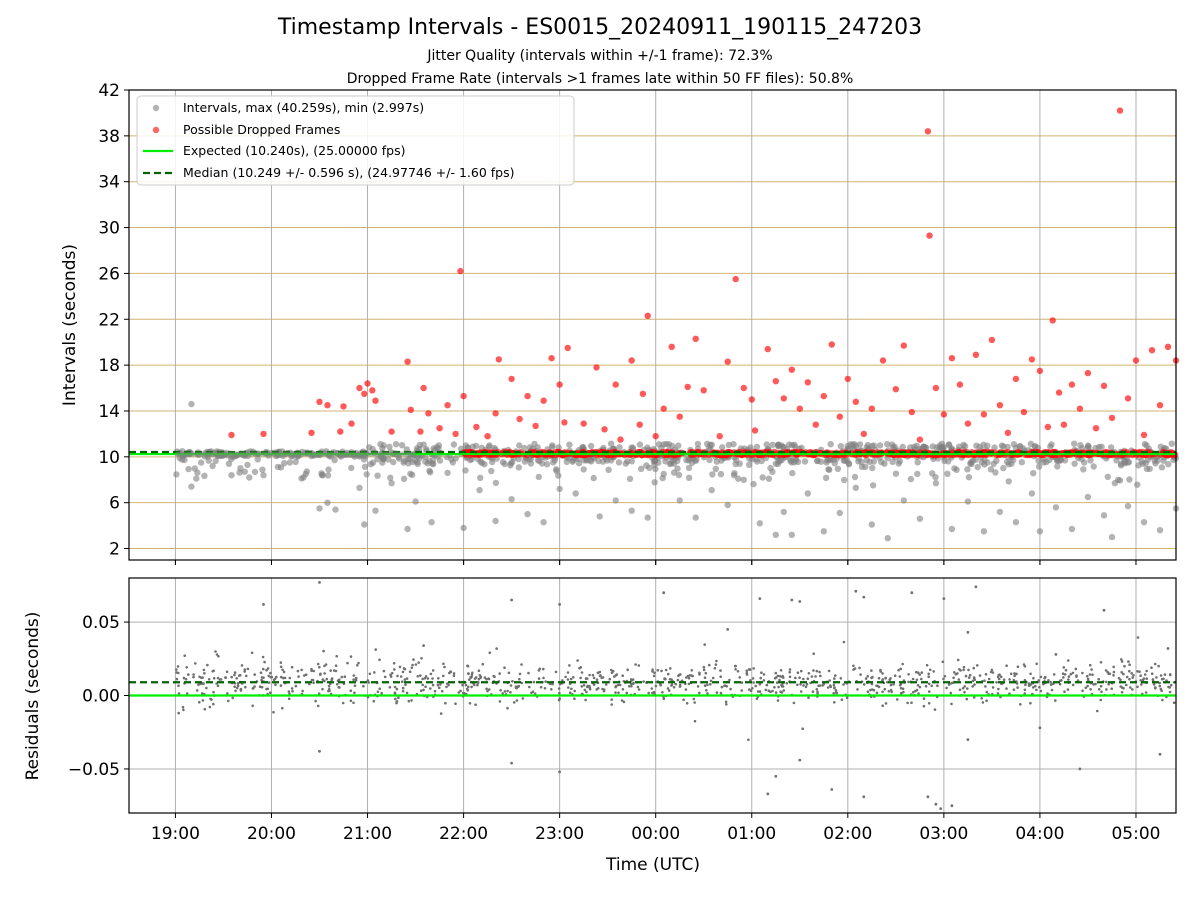 The width and height of the screenshot is (1200, 900). Describe the element at coordinates (271, 834) in the screenshot. I see `x-tick-label: 20:00` at that location.